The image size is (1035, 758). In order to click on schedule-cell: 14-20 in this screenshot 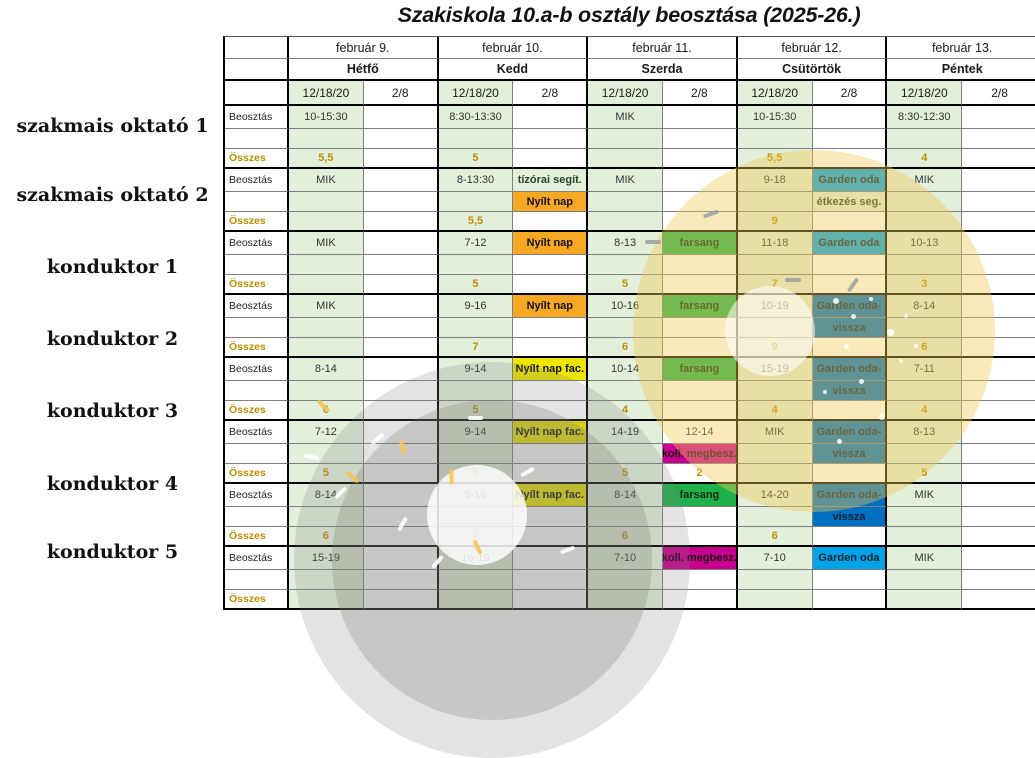, I will do `click(775, 495)`.